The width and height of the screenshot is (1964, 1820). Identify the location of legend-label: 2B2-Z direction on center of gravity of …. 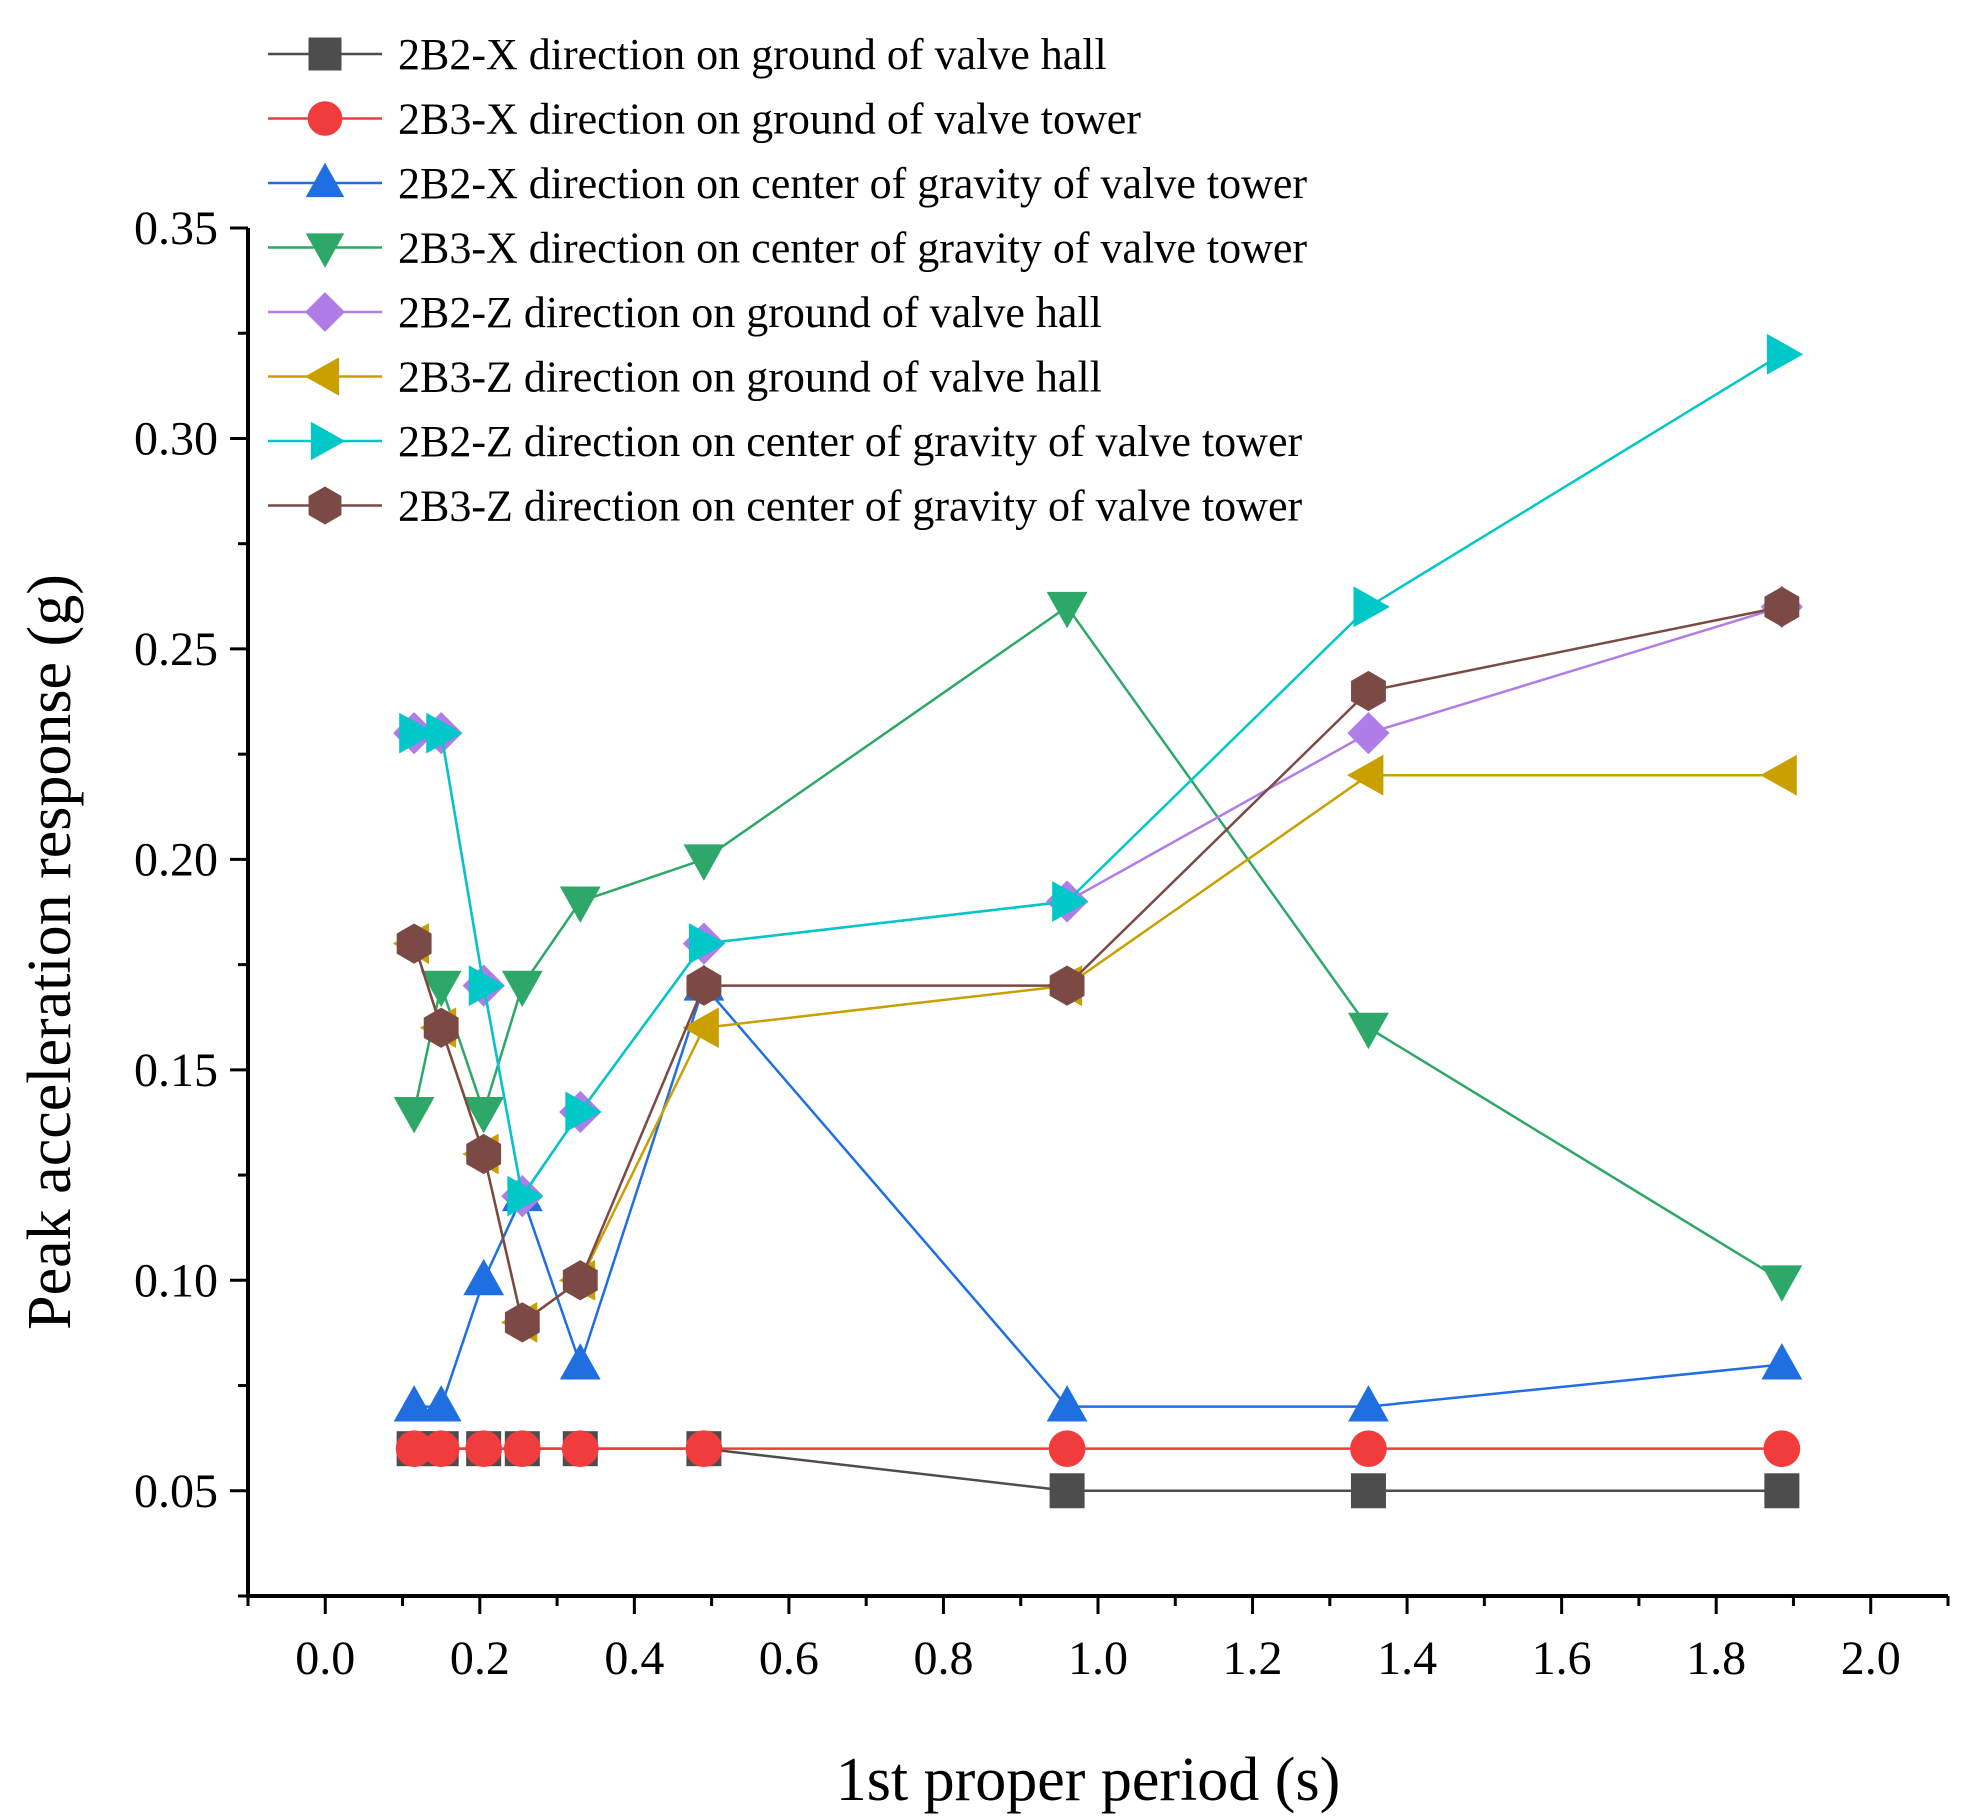
(850, 441).